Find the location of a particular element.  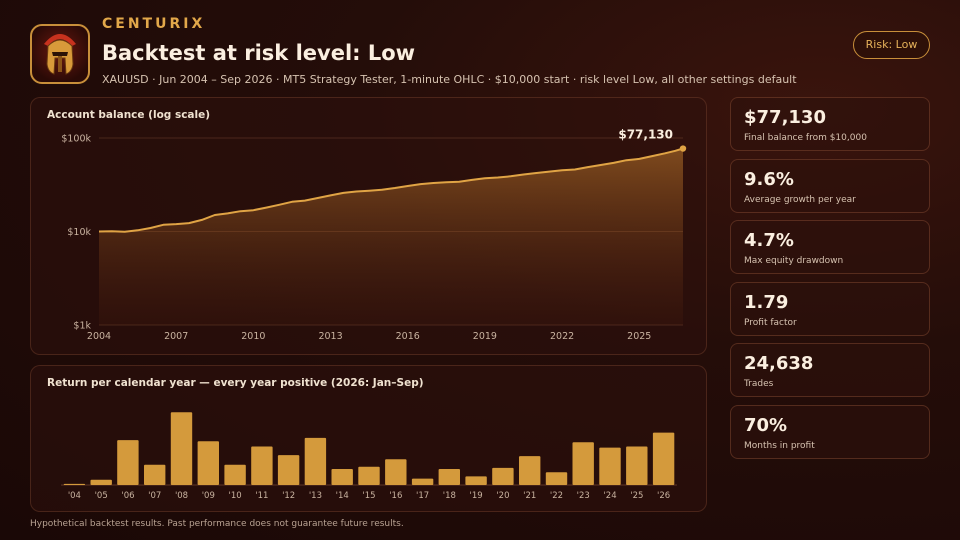

stat-value: 4.7% is located at coordinates (769, 240).